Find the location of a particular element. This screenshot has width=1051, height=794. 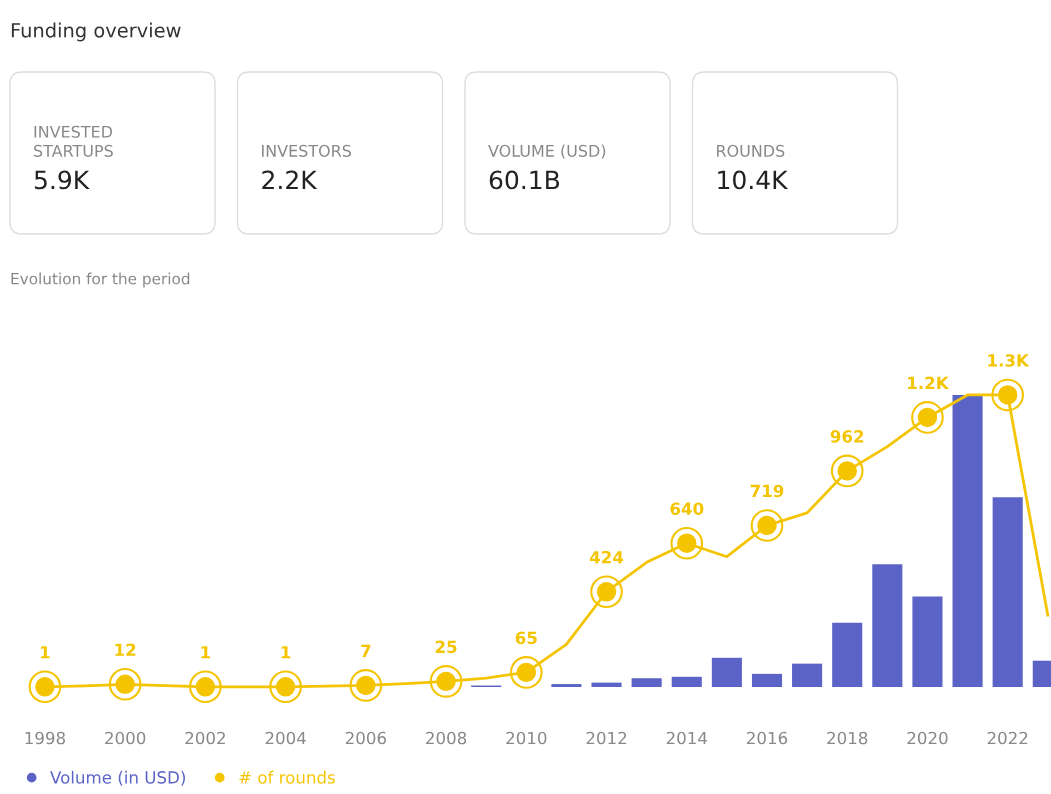

data-label: 719 is located at coordinates (767, 491).